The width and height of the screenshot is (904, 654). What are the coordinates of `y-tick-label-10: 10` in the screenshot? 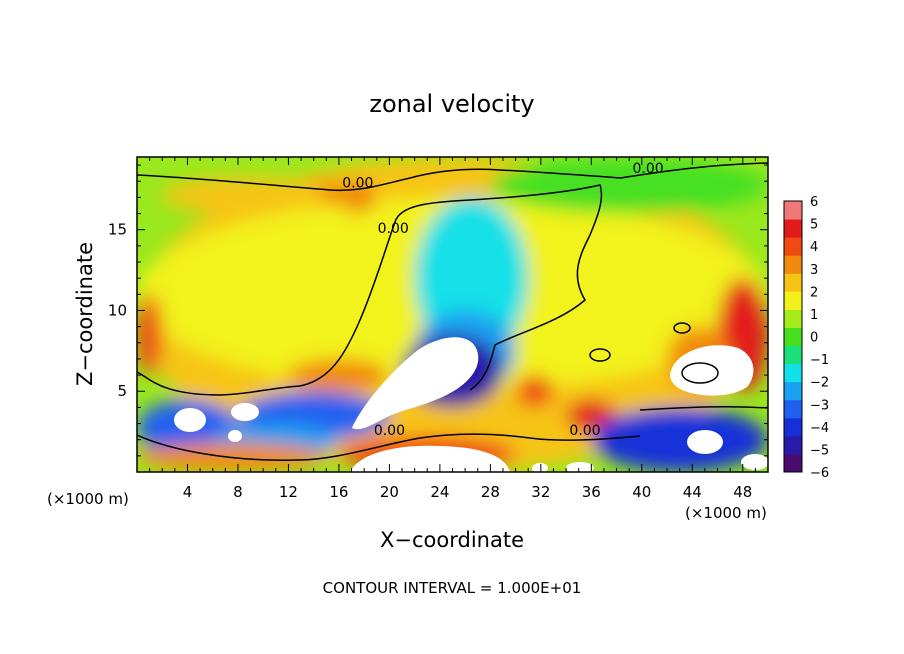 It's located at (117, 310).